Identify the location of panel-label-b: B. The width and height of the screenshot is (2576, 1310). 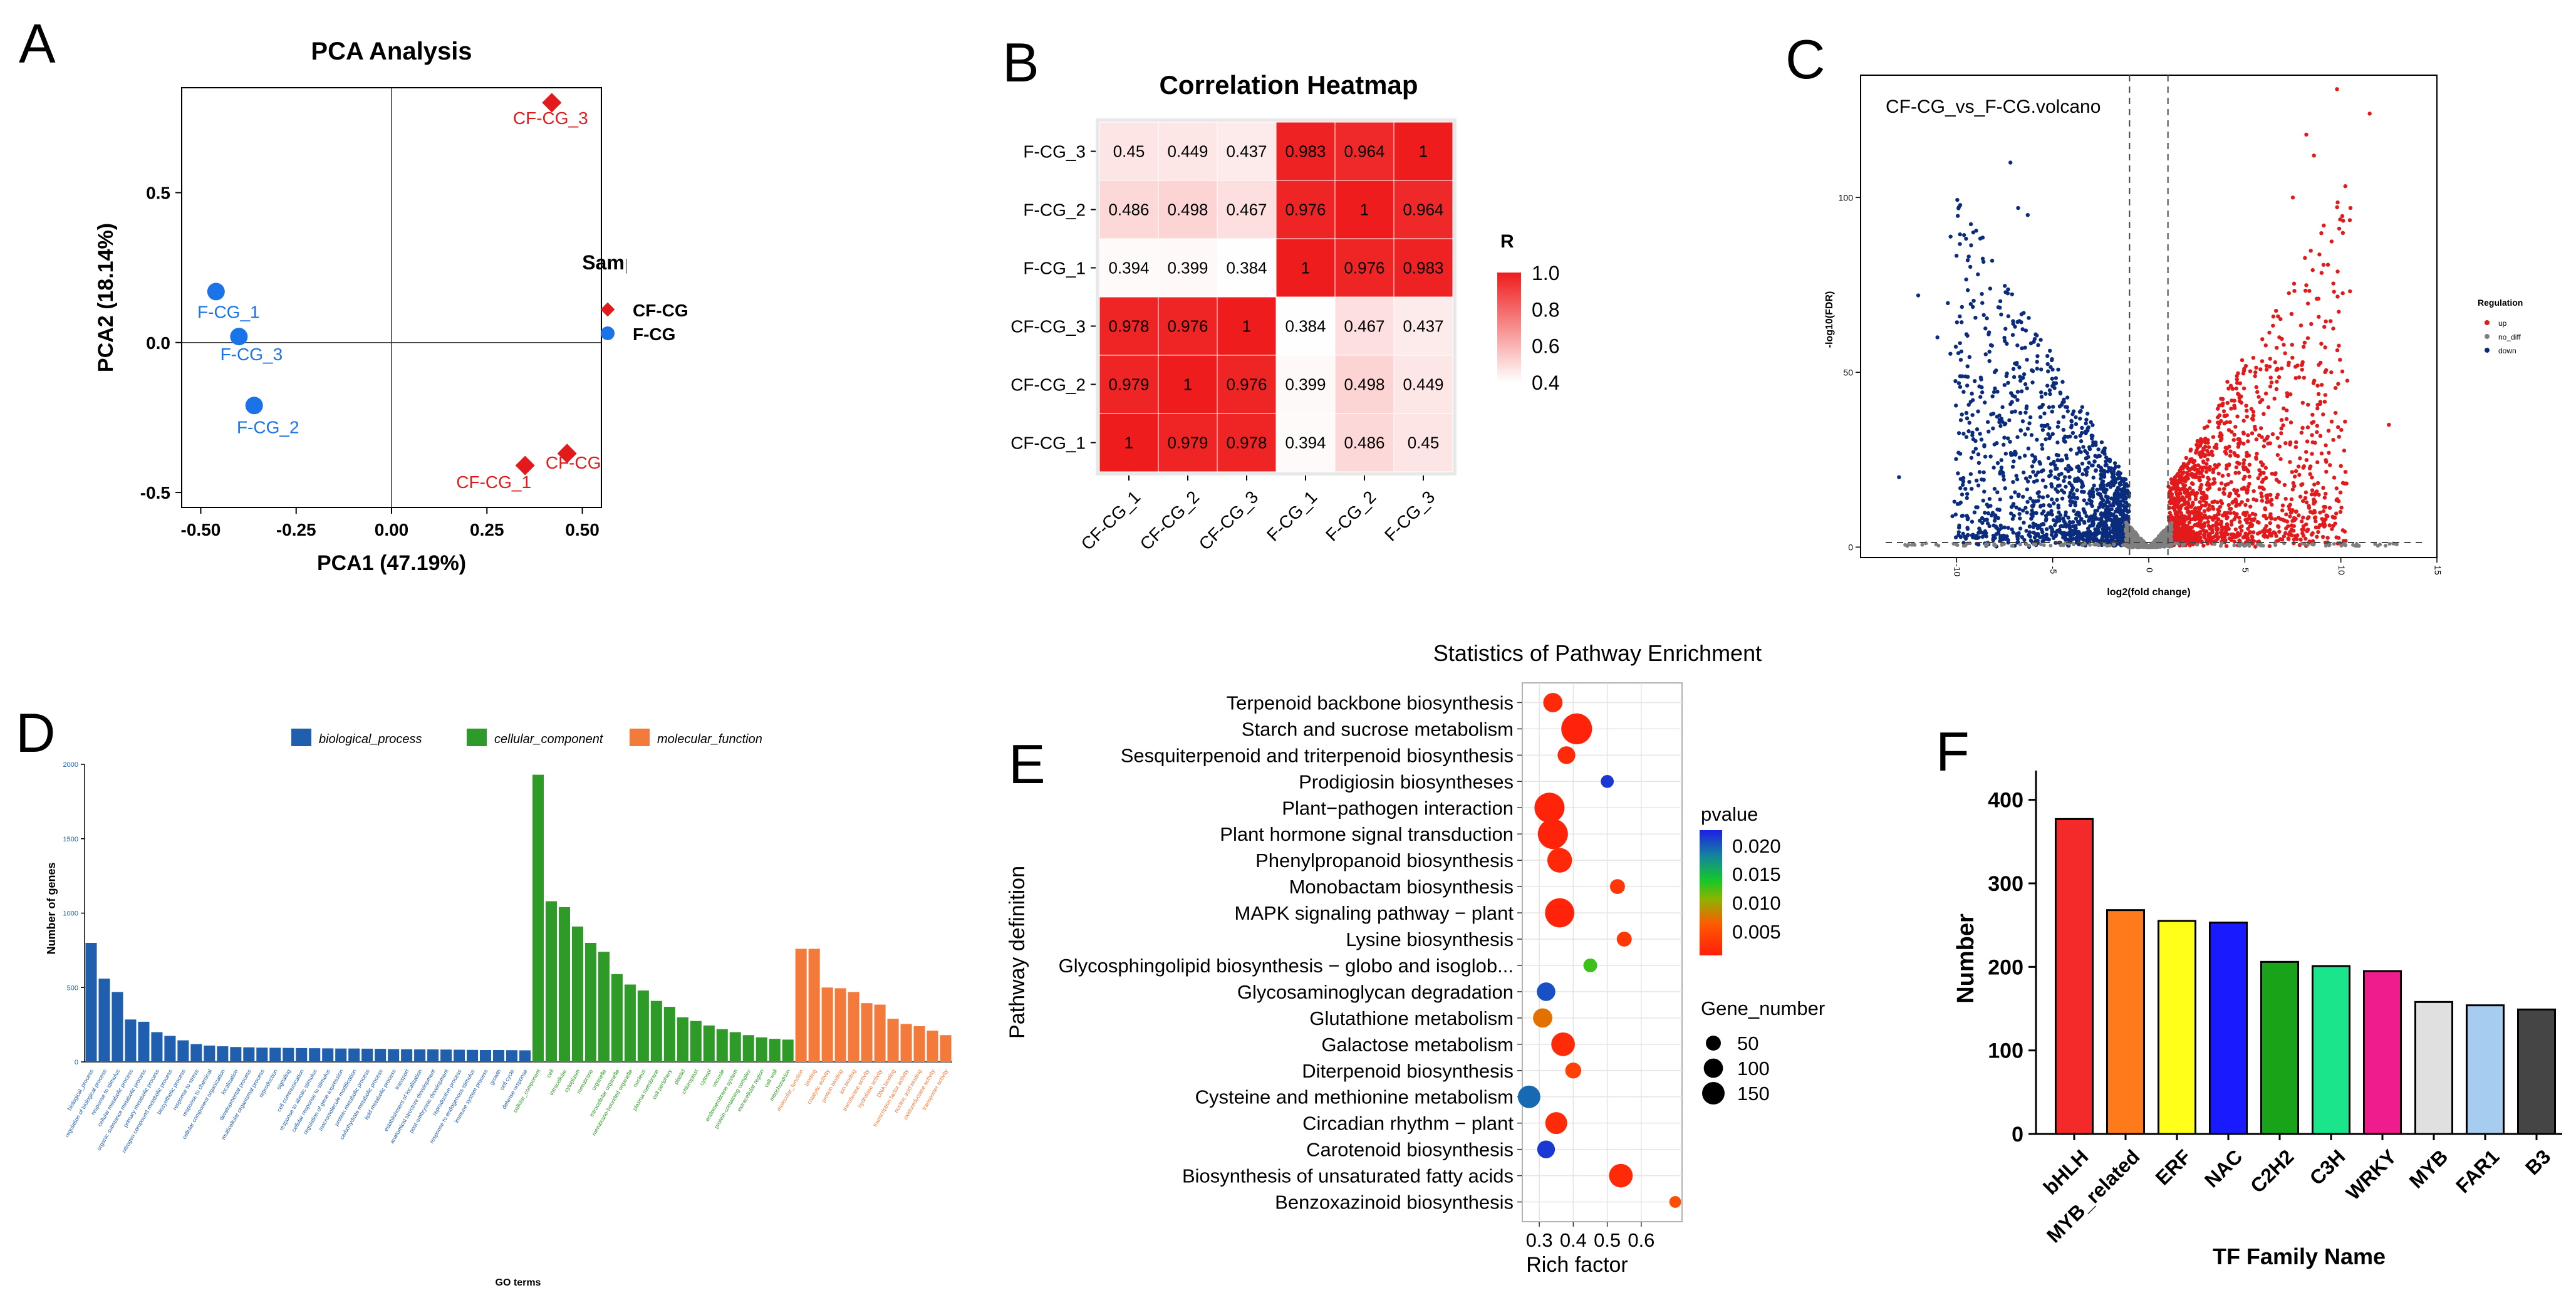
(1020, 62).